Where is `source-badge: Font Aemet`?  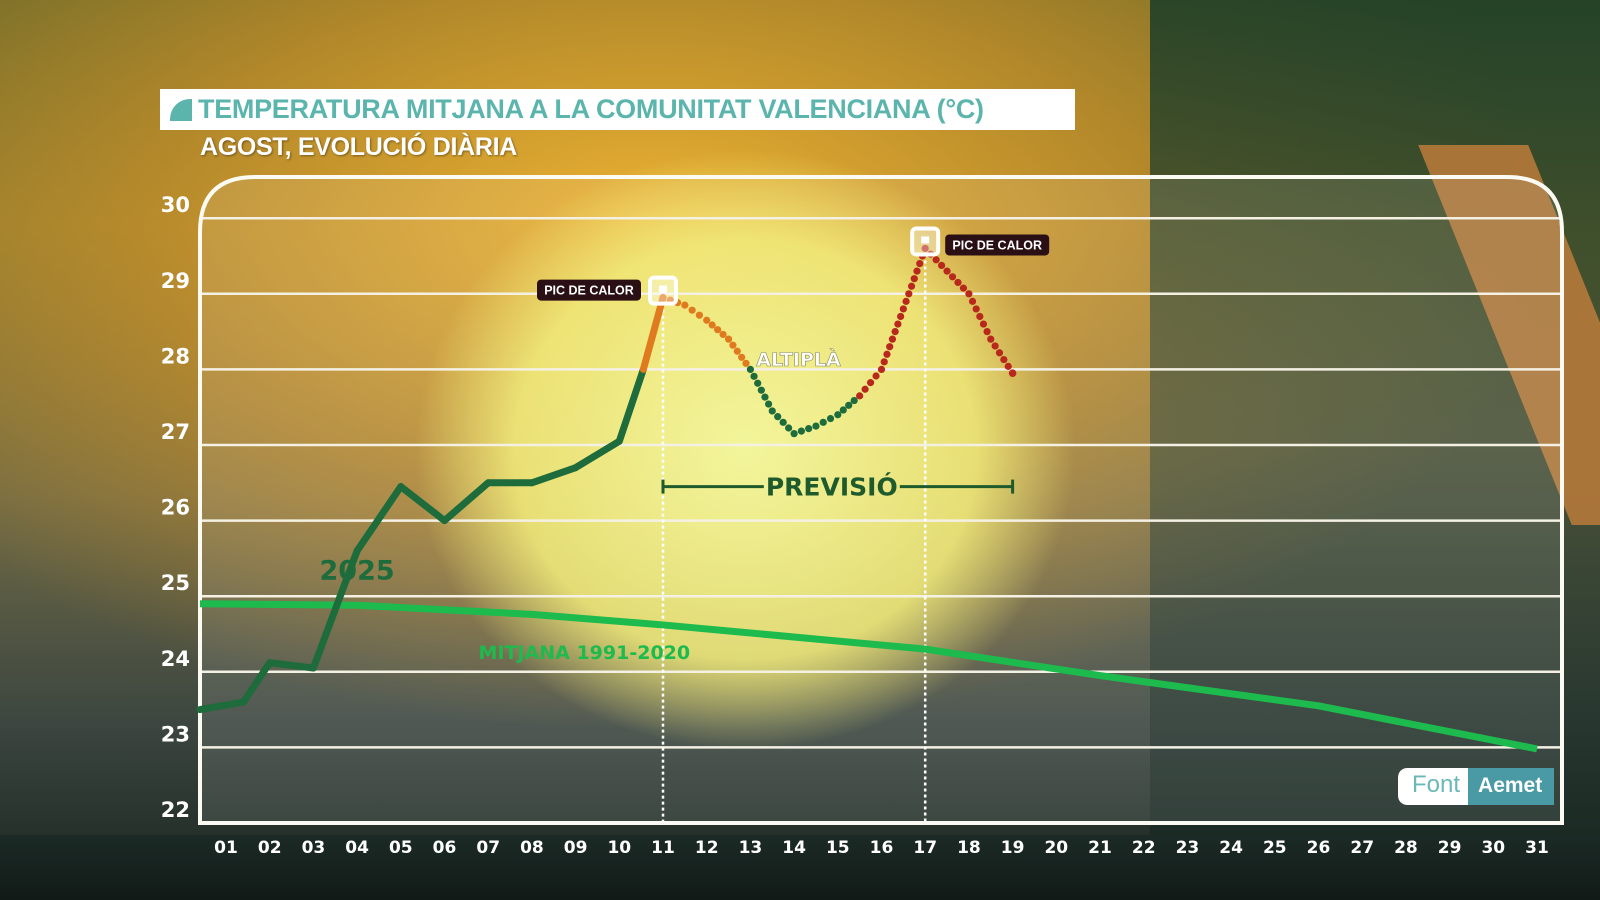
source-badge: Font Aemet is located at coordinates (1476, 786).